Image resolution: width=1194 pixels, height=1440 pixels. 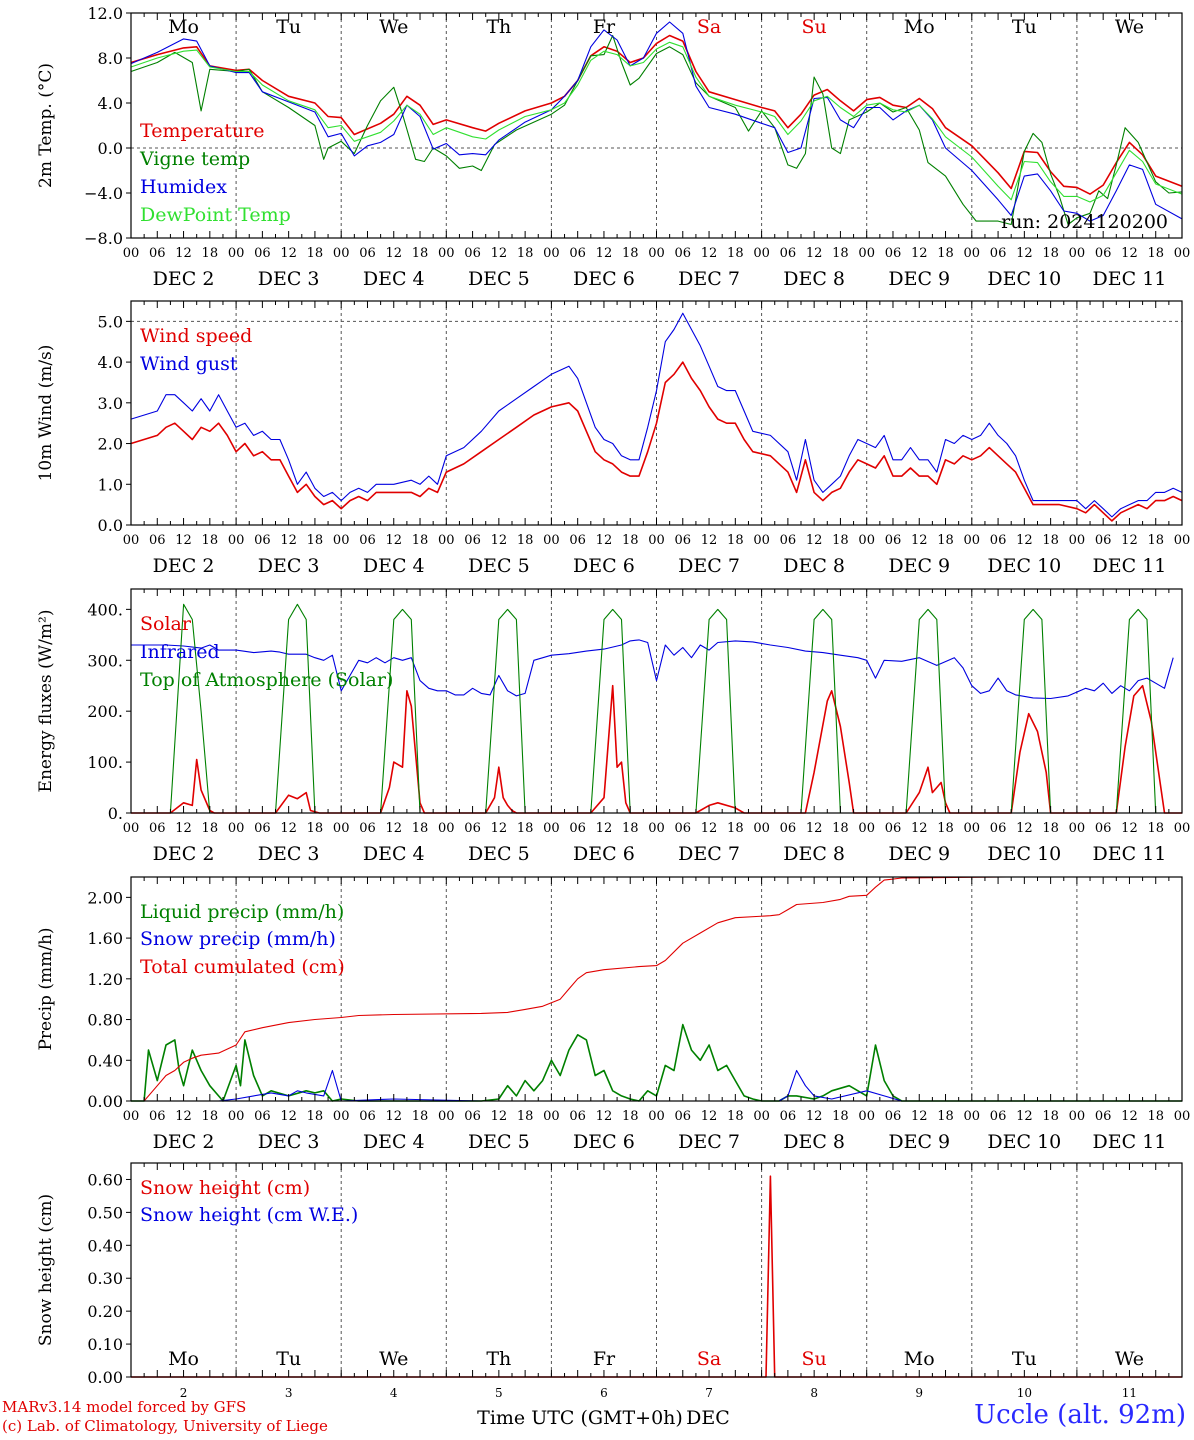 What do you see at coordinates (105, 938) in the screenshot?
I see `y-tick-label: 1.60` at bounding box center [105, 938].